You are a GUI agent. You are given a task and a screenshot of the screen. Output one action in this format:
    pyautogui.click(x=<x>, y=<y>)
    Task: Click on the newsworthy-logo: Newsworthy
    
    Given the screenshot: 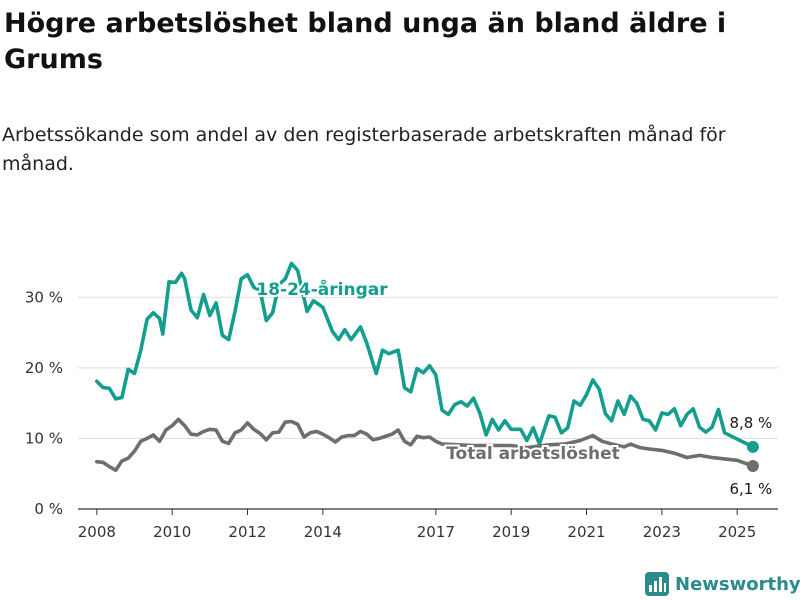 What is the action you would take?
    pyautogui.click(x=722, y=584)
    